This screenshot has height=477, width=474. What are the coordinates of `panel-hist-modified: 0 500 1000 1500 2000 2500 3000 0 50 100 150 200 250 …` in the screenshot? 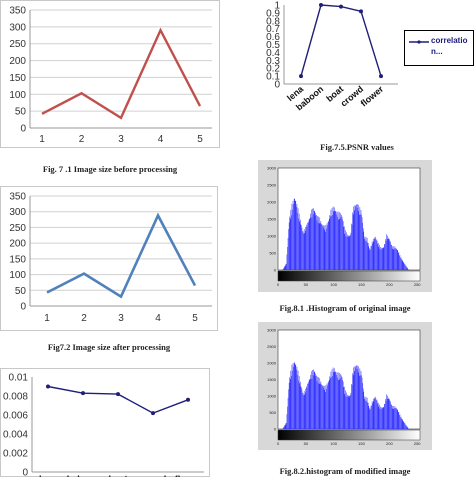 It's located at (345, 399).